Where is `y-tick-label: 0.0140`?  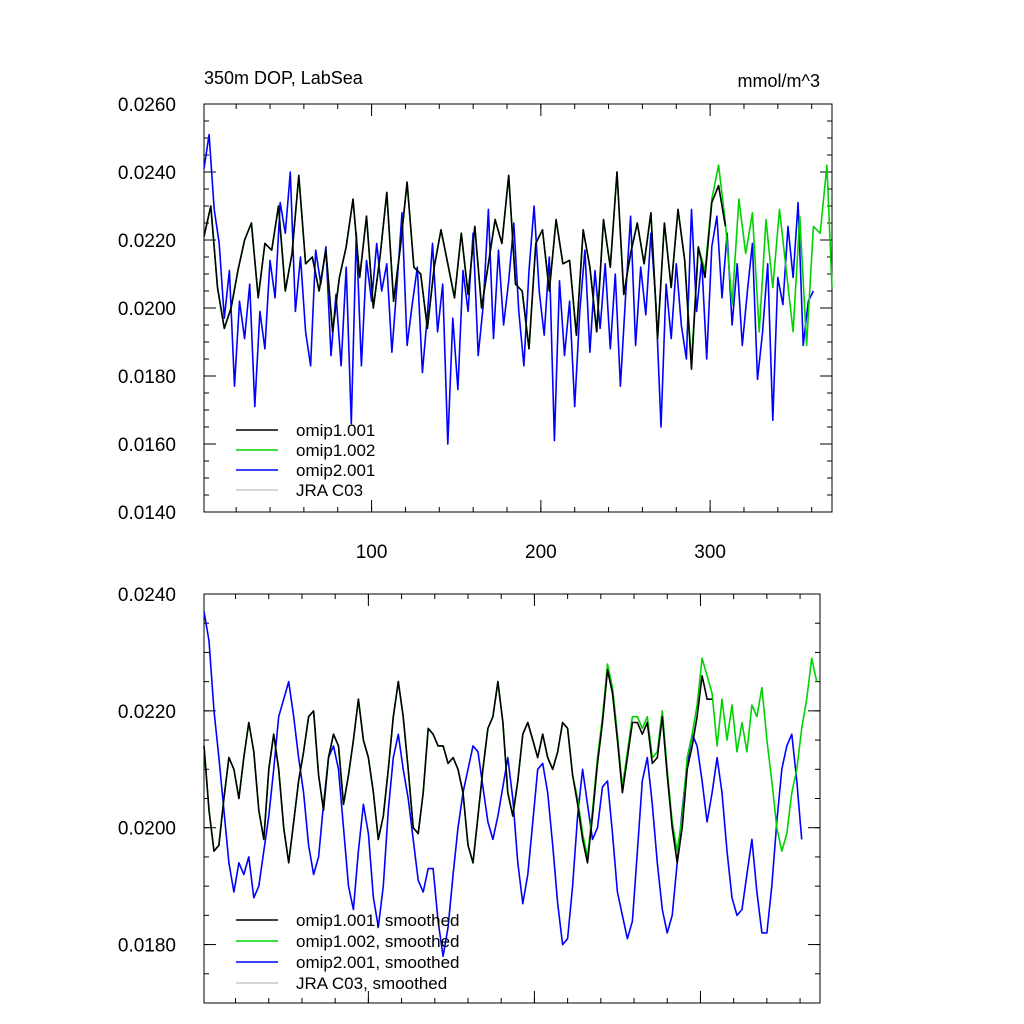 y-tick-label: 0.0140 is located at coordinates (147, 513).